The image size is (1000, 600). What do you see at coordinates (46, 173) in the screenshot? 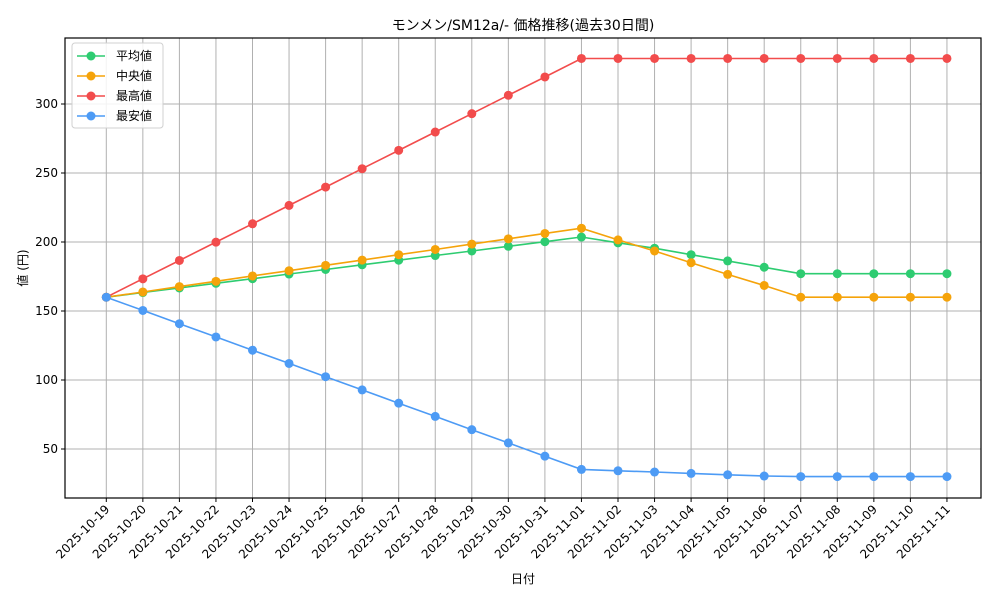
I see `y-tick-label: 250` at bounding box center [46, 173].